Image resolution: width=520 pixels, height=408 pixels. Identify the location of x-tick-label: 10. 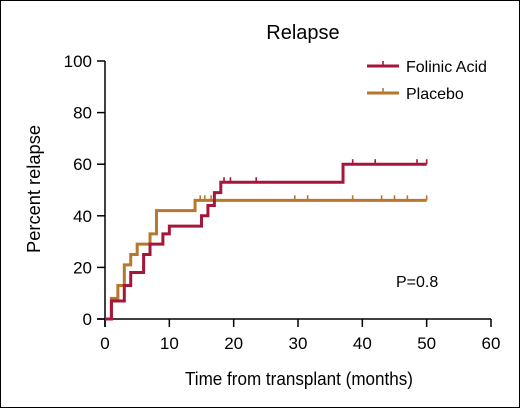
(169, 343).